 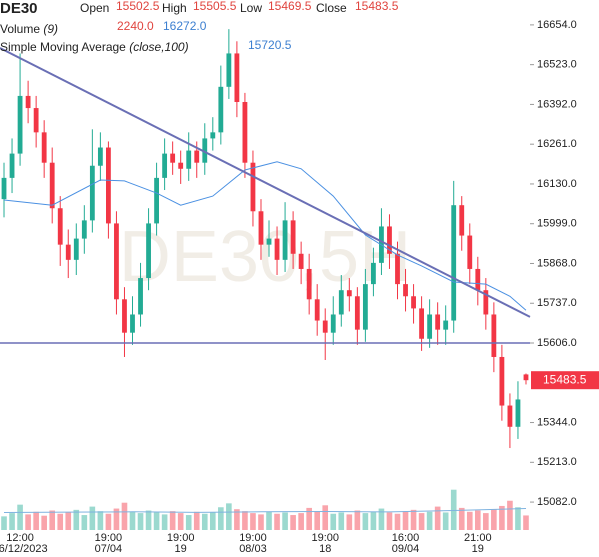 What do you see at coordinates (557, 25) in the screenshot?
I see `y-tick-label: 16654.0` at bounding box center [557, 25].